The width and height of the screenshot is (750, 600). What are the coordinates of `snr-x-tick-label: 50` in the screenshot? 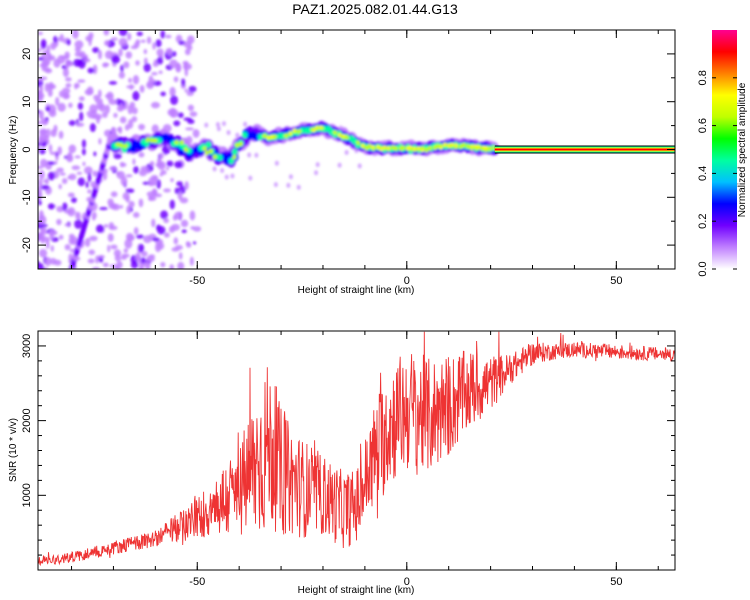 It's located at (616, 582).